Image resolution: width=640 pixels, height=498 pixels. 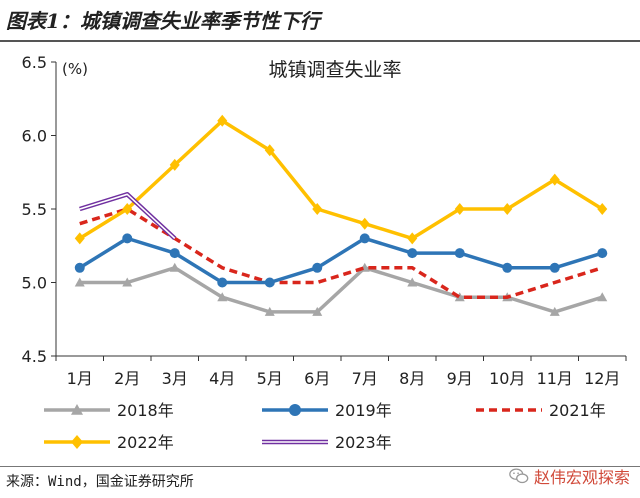 I want to click on legend-label-2021: 2021年, so click(x=577, y=410).